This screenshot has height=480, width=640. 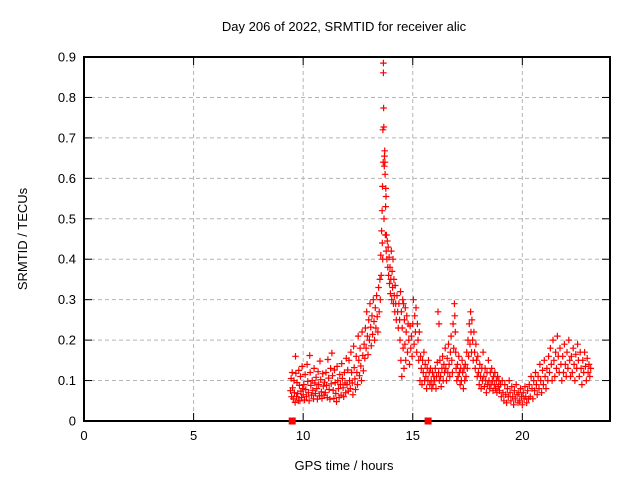 What do you see at coordinates (193, 435) in the screenshot?
I see `x-tick-label: 5` at bounding box center [193, 435].